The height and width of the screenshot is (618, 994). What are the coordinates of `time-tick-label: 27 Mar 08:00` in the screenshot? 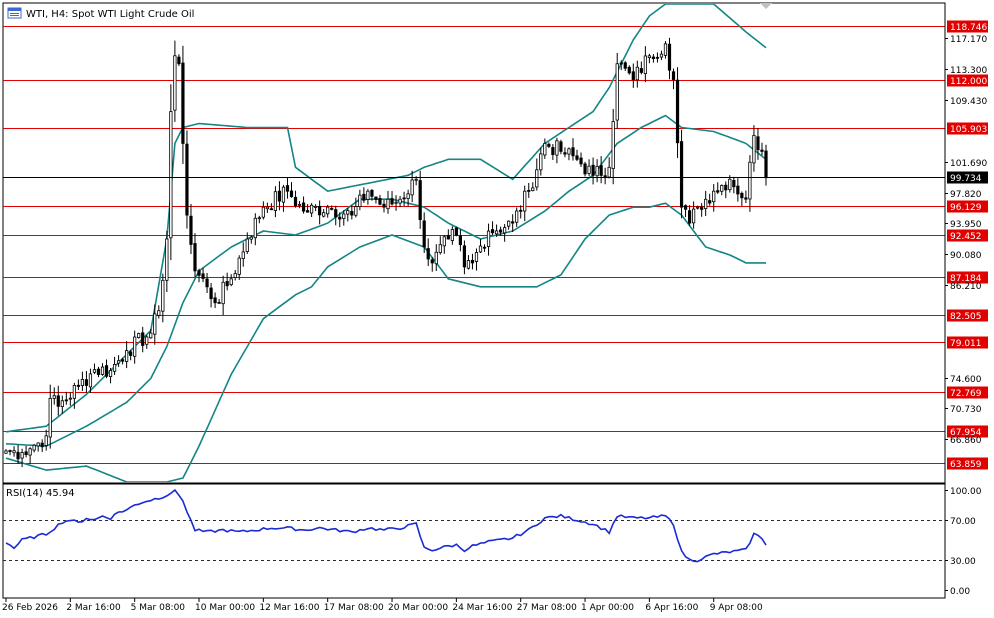 It's located at (547, 608).